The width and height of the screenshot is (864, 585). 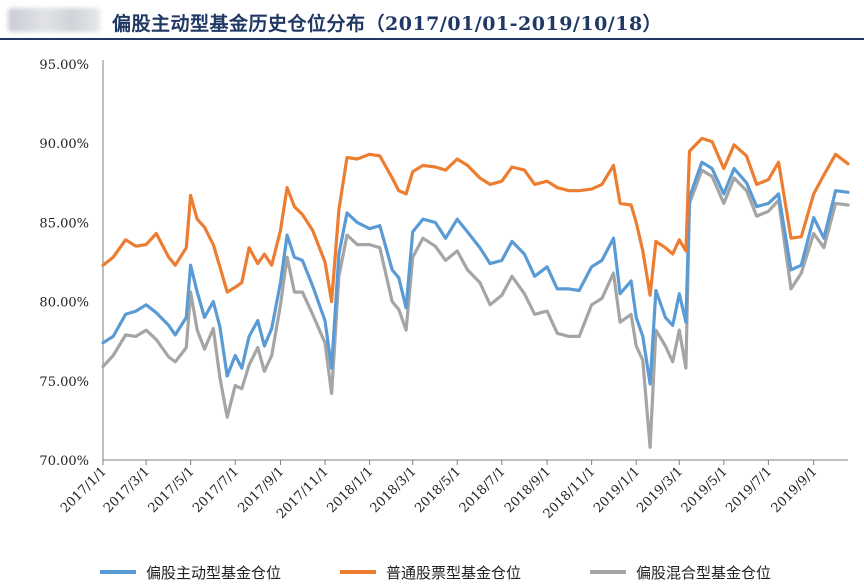 I want to click on x-tick-label: 2019/3/1, so click(x=660, y=490).